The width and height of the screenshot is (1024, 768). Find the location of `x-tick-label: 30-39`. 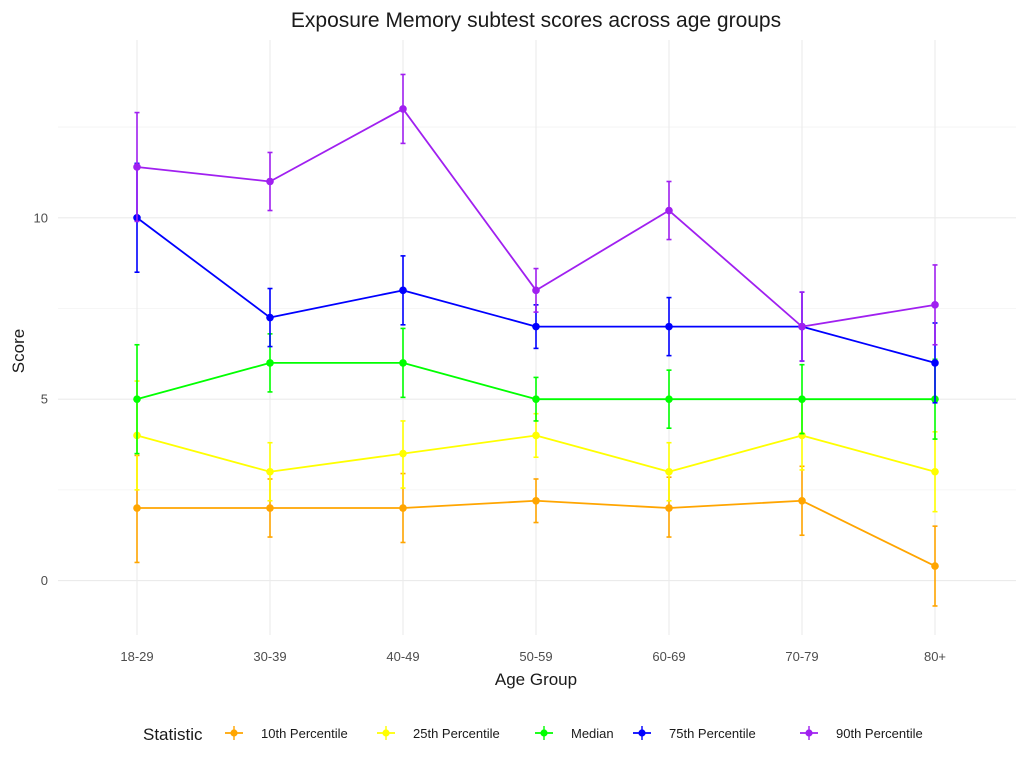

x-tick-label: 30-39 is located at coordinates (269, 656).